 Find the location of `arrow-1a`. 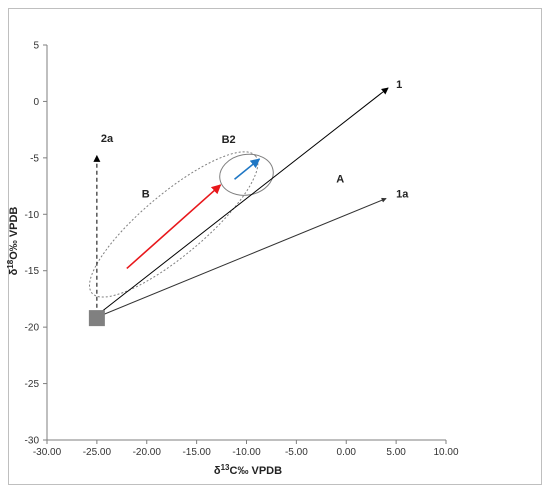

arrow-1a is located at coordinates (239, 258).